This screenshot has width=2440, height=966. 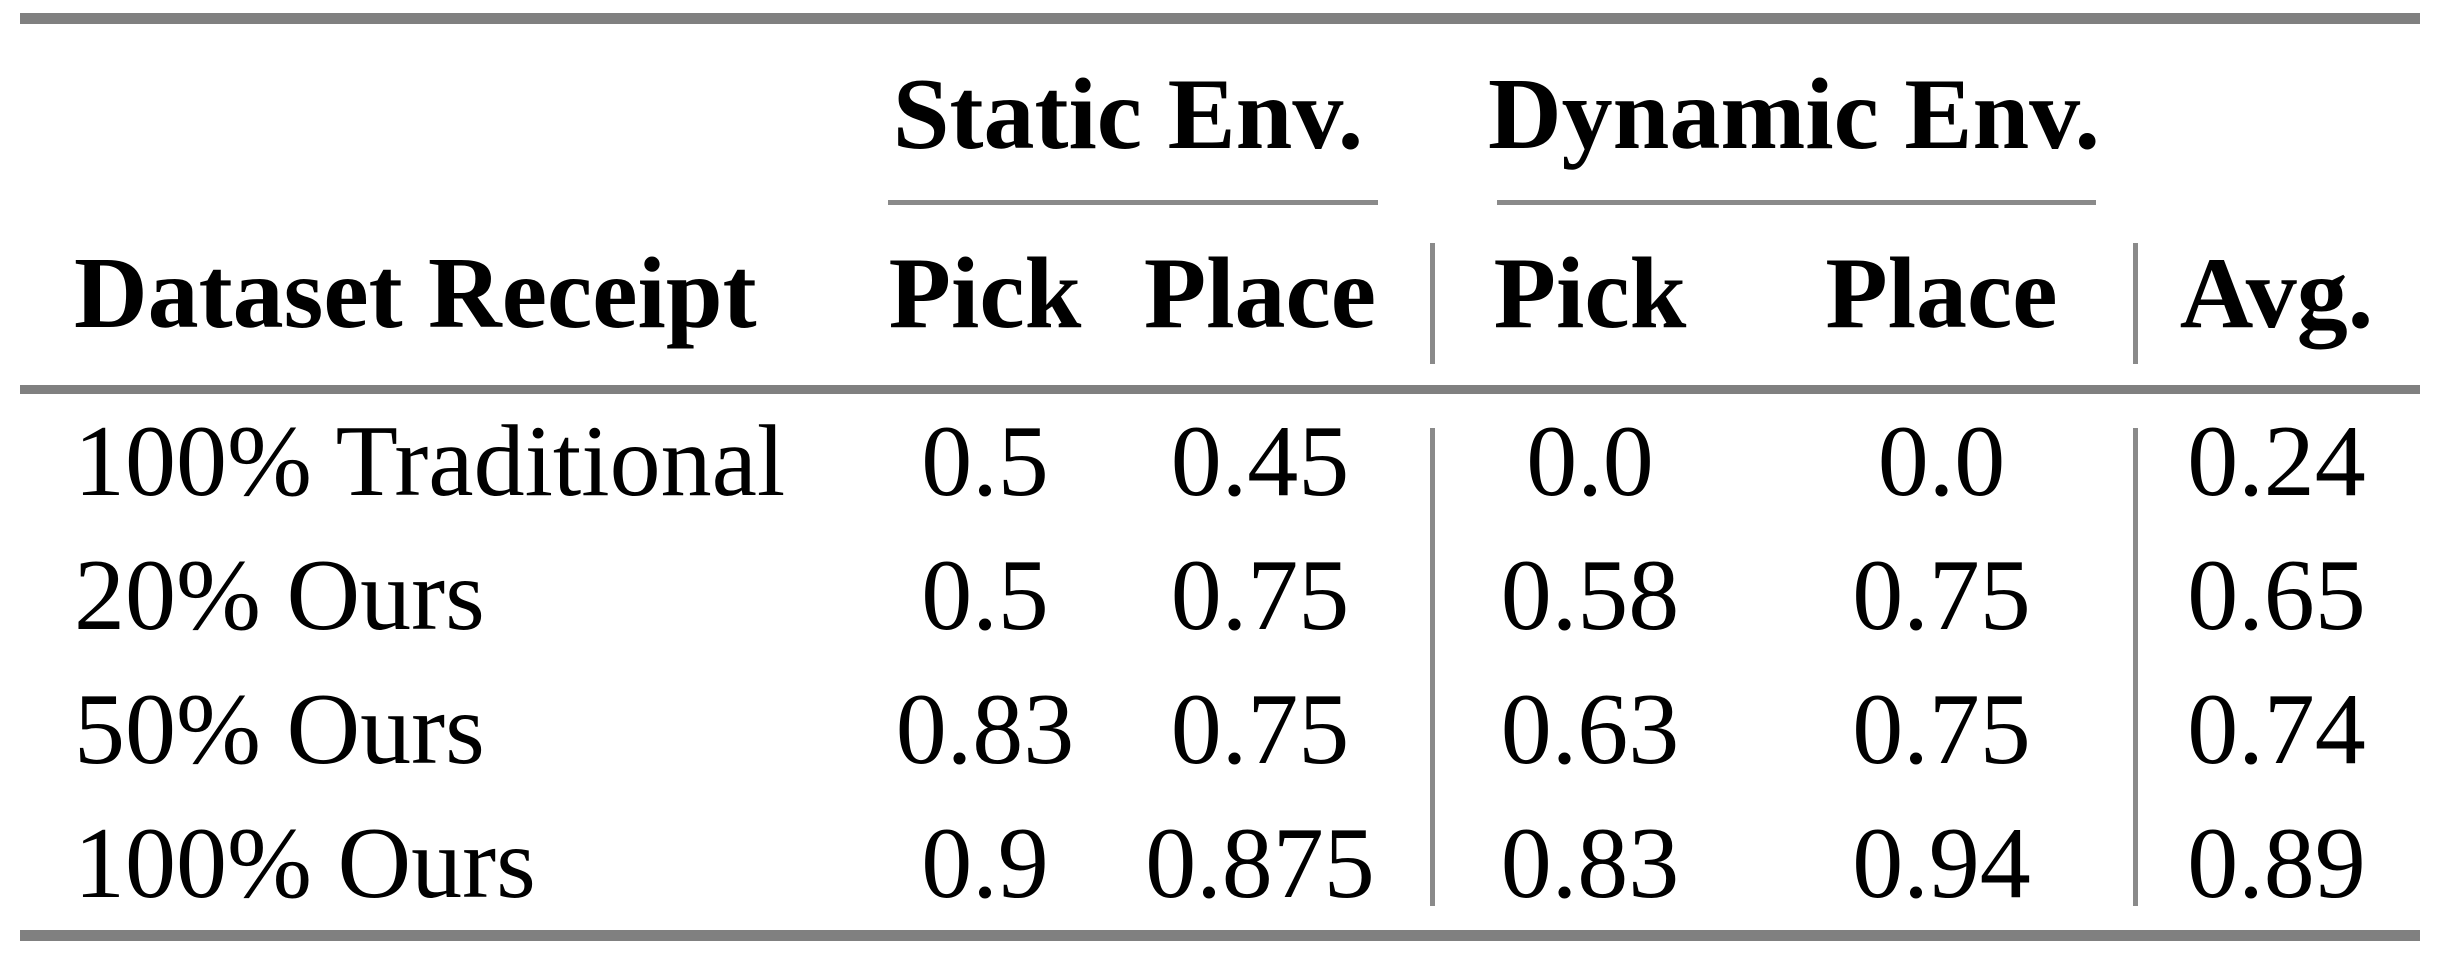 What do you see at coordinates (1220, 389) in the screenshot?
I see `mid-rule` at bounding box center [1220, 389].